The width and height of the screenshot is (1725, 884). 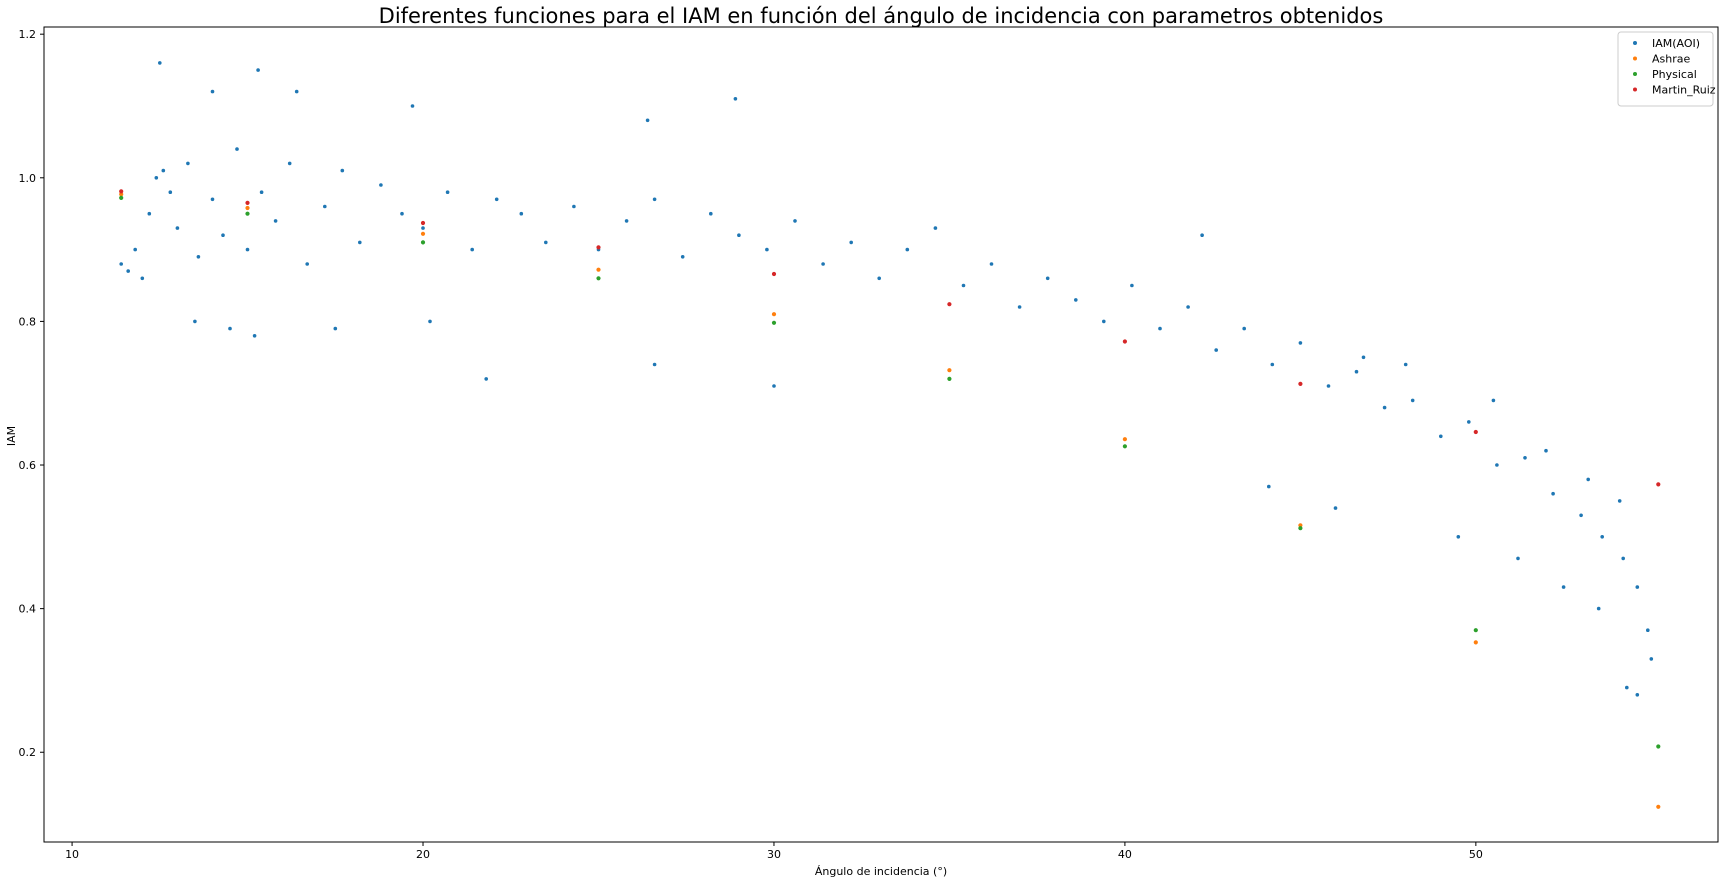 What do you see at coordinates (1671, 59) in the screenshot?
I see `legend-label: Ashrae` at bounding box center [1671, 59].